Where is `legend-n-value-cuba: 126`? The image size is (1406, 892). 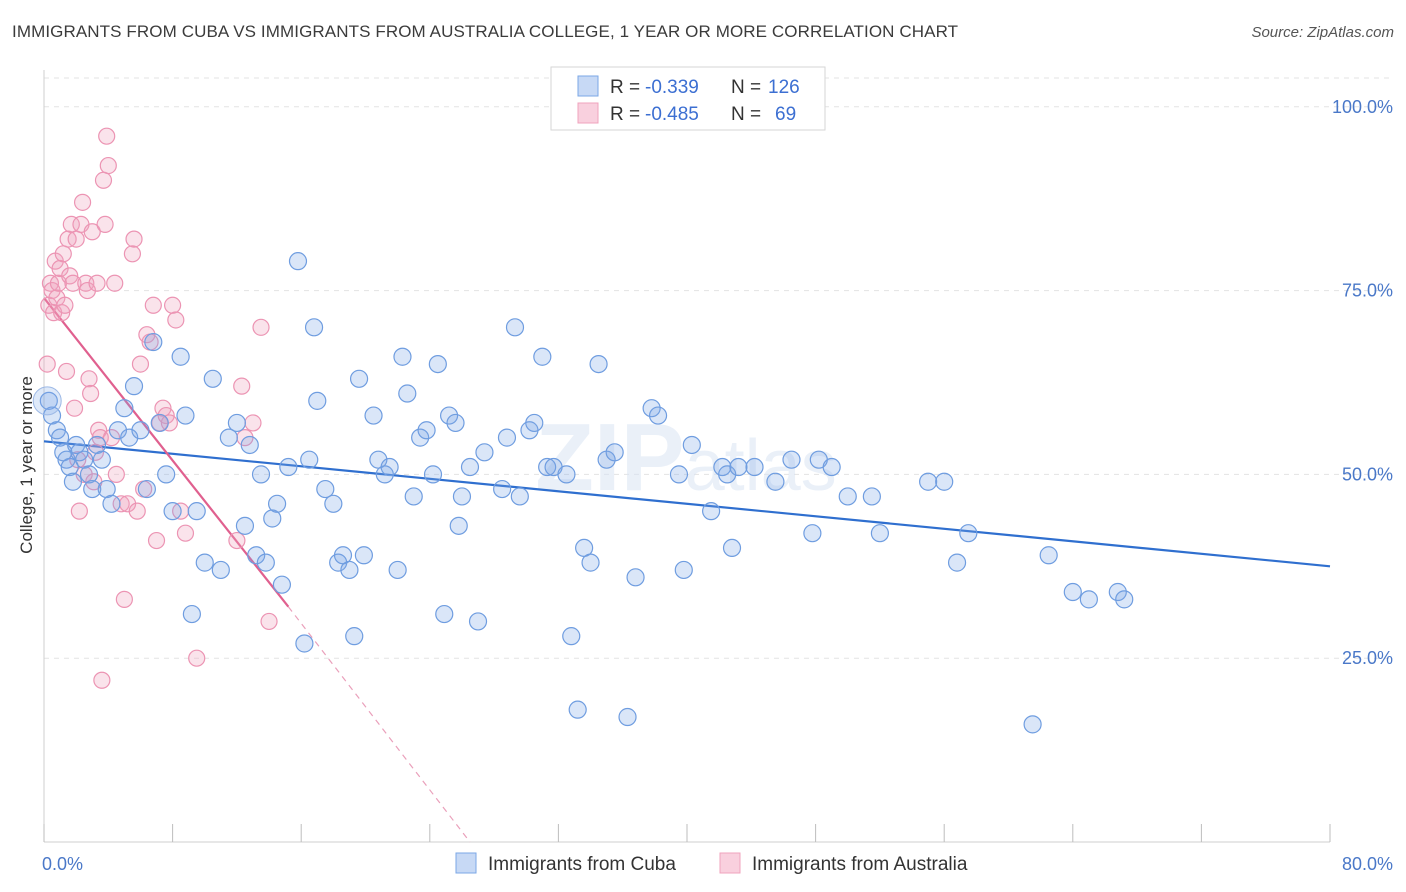 legend-n-value-cuba: 126 is located at coordinates (784, 87).